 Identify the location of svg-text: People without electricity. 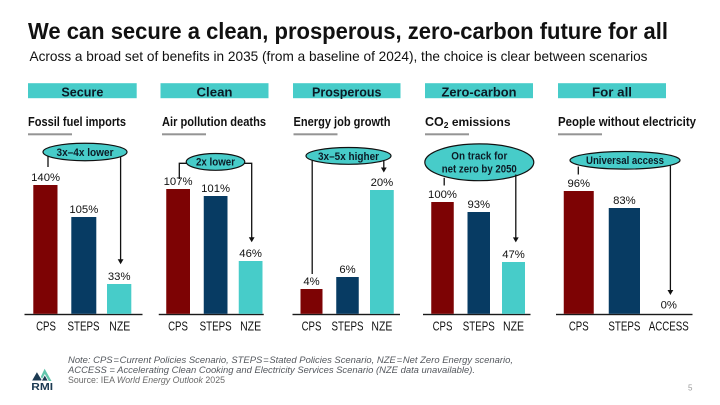
(627, 122).